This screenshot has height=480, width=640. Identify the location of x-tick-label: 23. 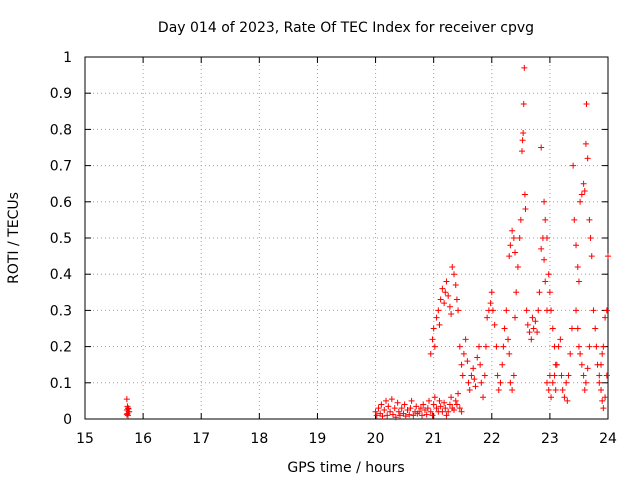
(550, 439).